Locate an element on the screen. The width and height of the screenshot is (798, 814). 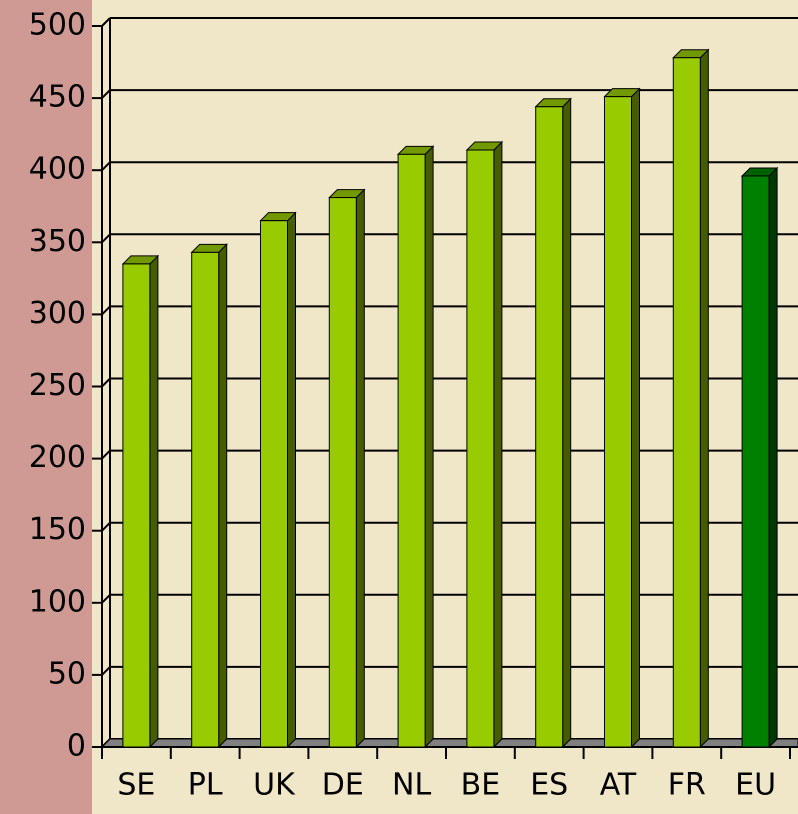
x-tick-label: FR is located at coordinates (687, 785).